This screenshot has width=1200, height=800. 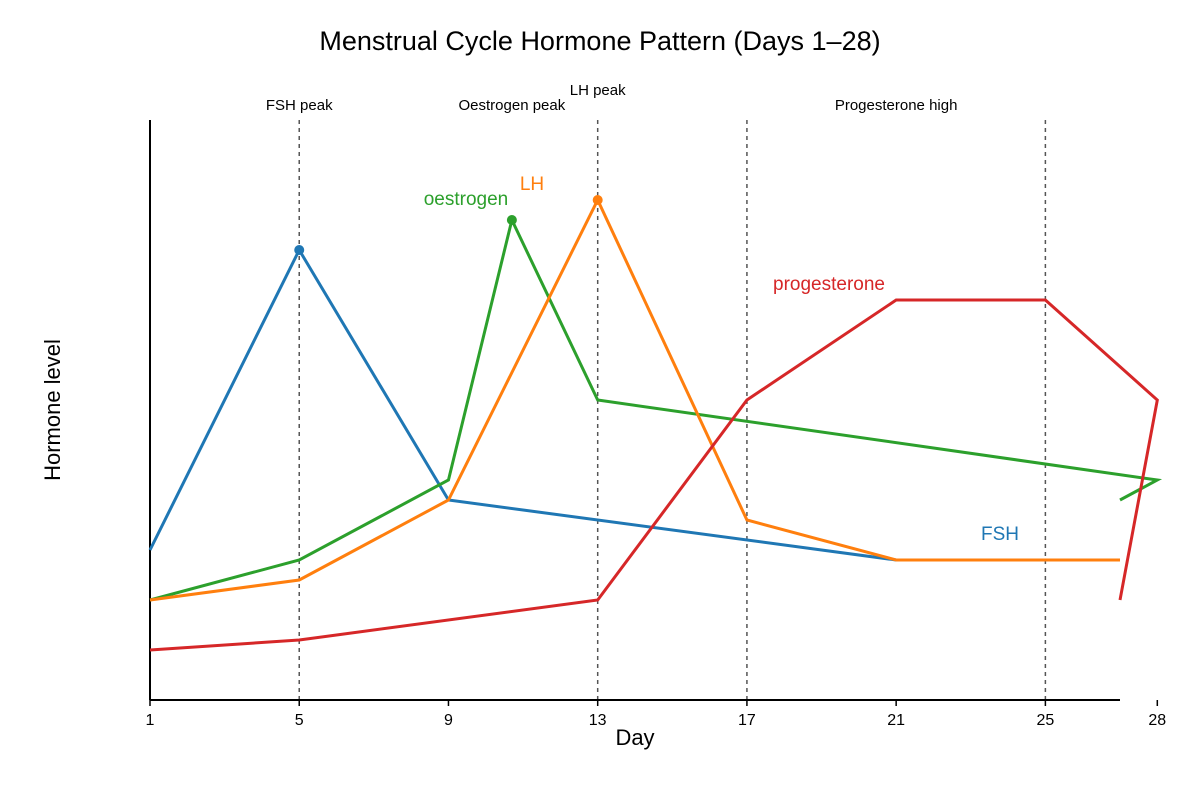 I want to click on peak-marker-fsh, so click(x=299, y=250).